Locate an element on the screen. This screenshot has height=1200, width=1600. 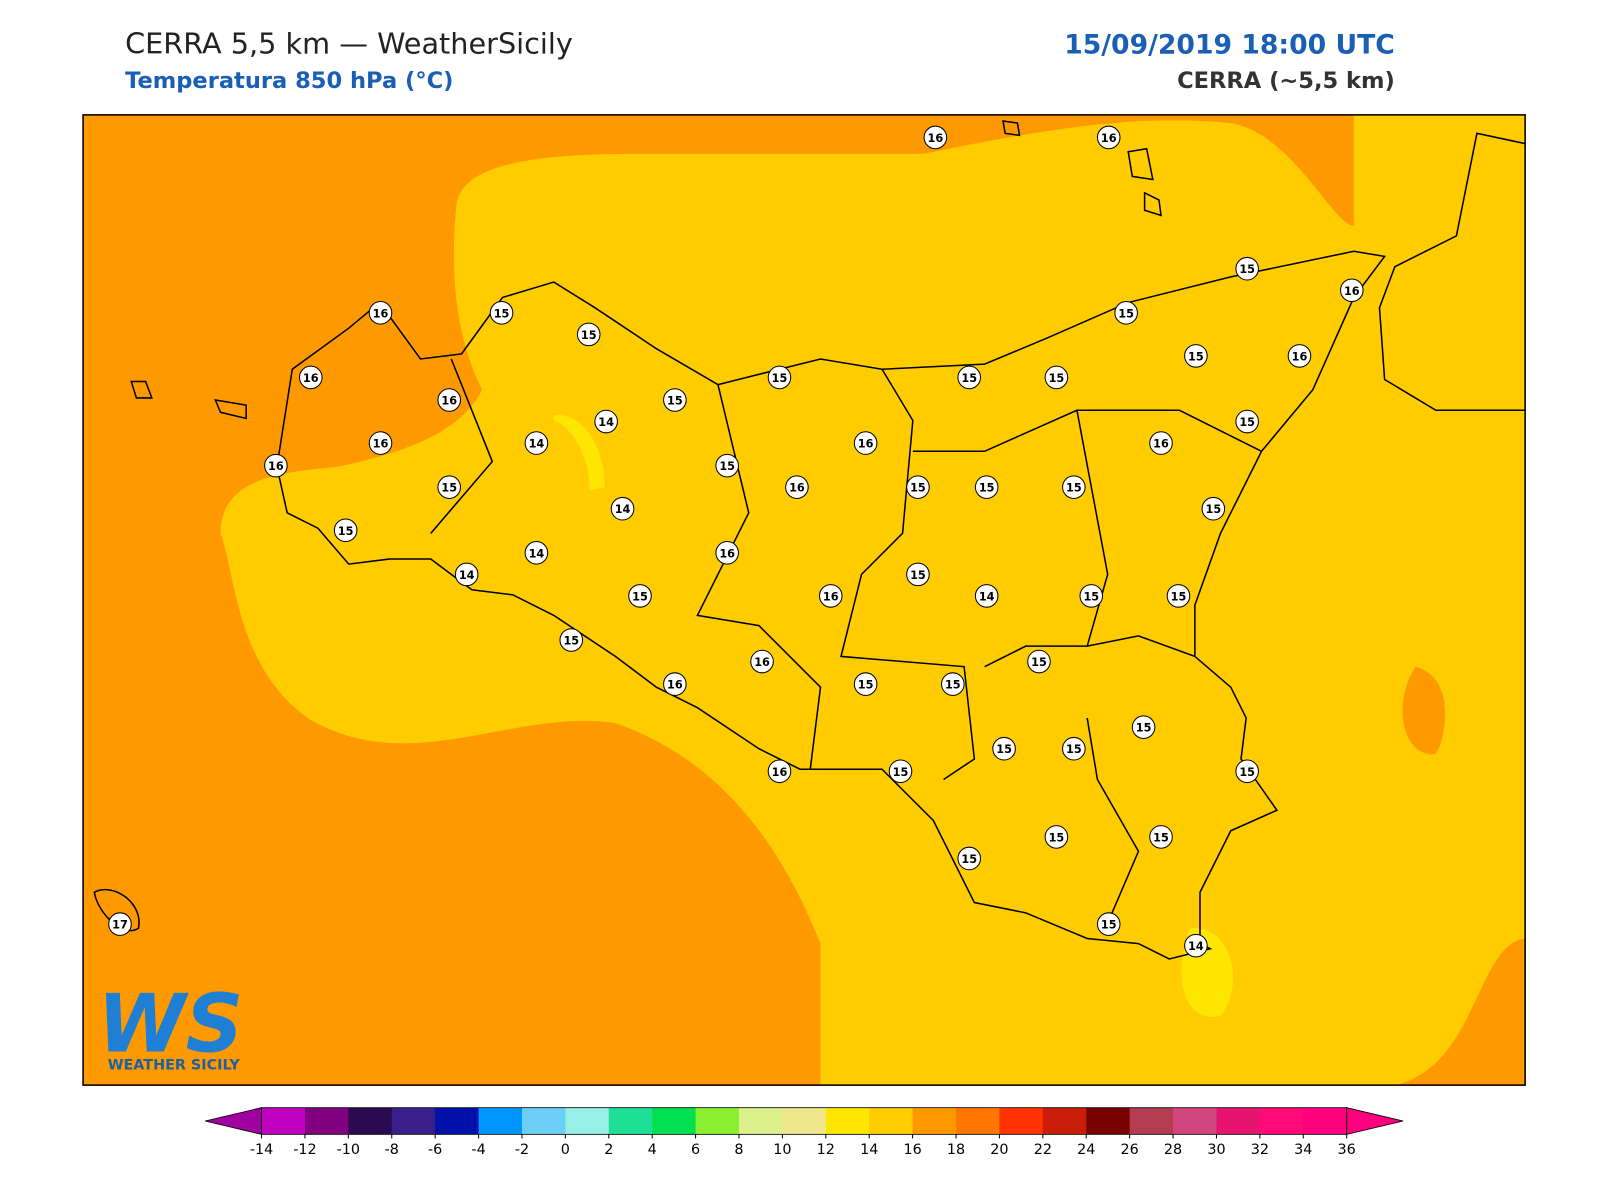
colorbar-over is located at coordinates (1375, 1121).